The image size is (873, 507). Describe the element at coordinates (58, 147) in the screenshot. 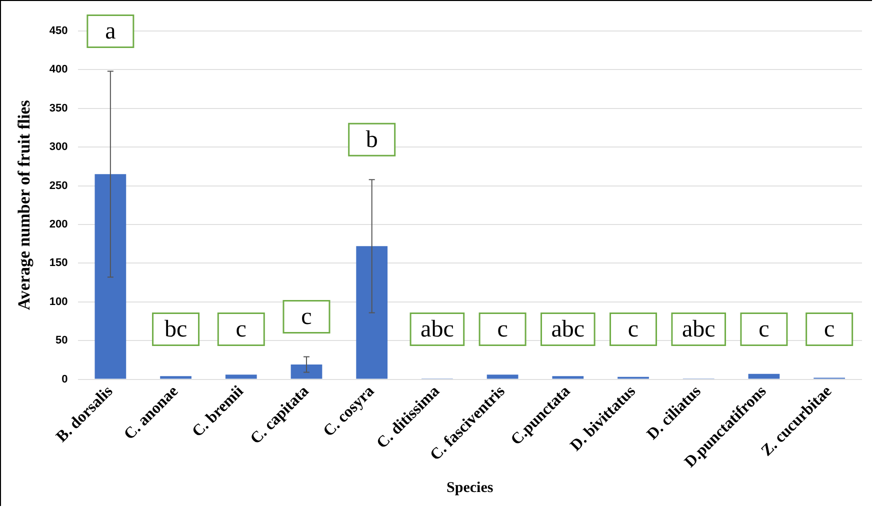

I see `y-tick-label: 300` at that location.